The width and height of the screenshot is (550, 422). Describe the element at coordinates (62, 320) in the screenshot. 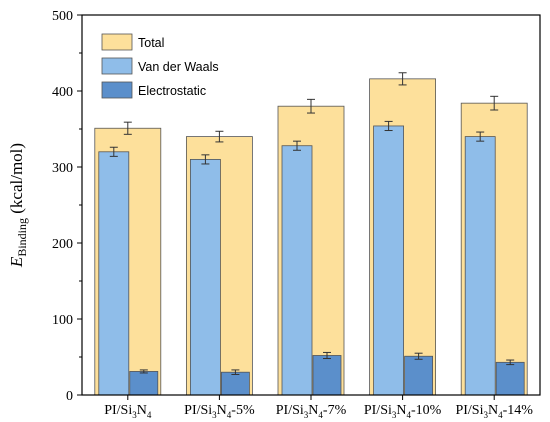

I see `y-tick-label-100: 100` at that location.